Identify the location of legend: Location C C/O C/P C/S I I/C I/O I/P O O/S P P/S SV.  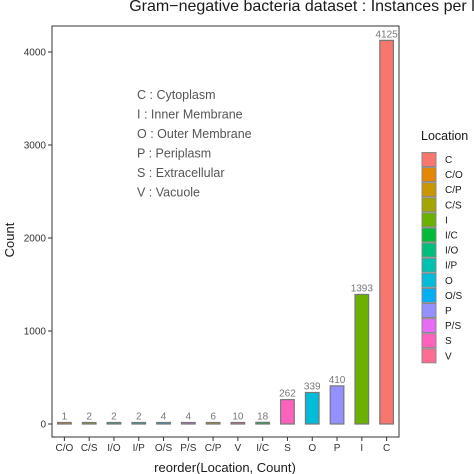
(444, 246).